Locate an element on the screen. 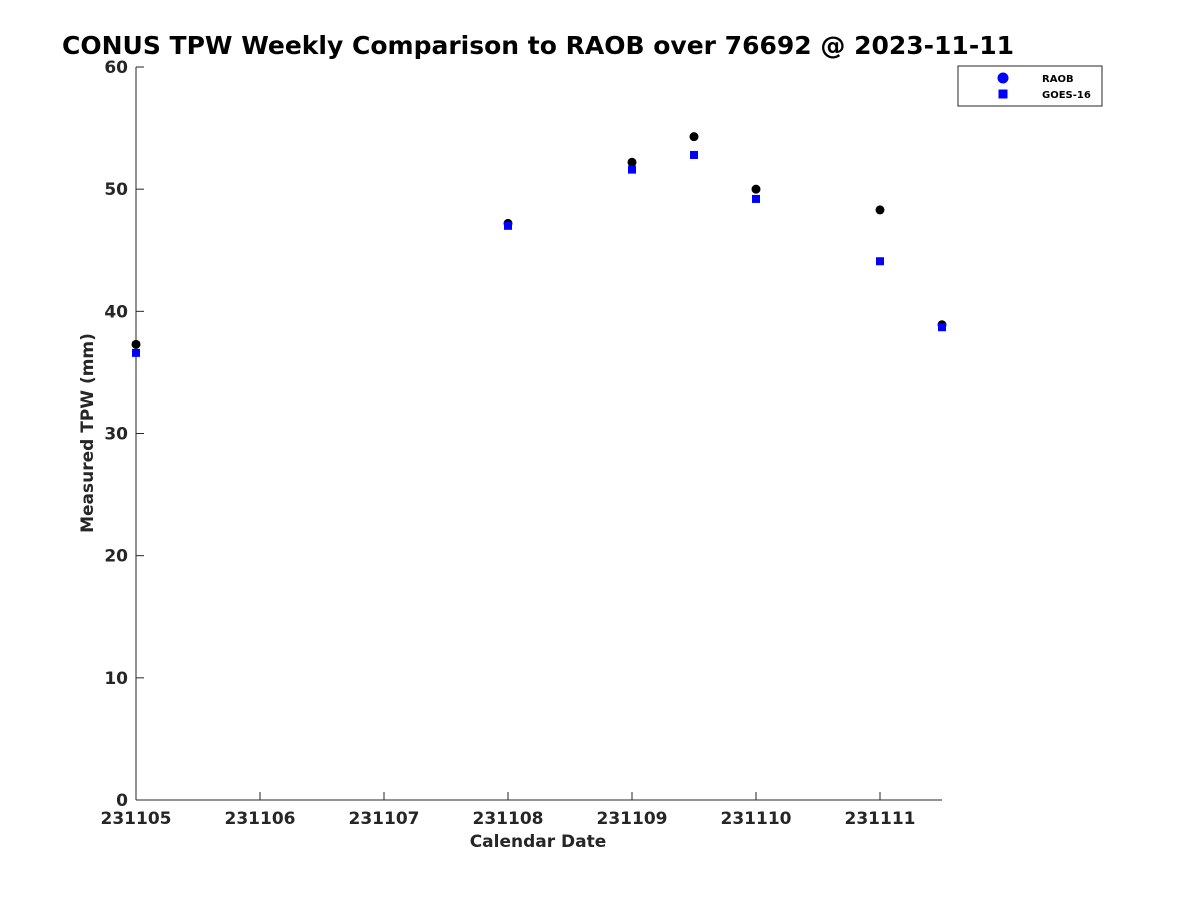  chart-legend: RAOB GOES-16 is located at coordinates (1030, 86).